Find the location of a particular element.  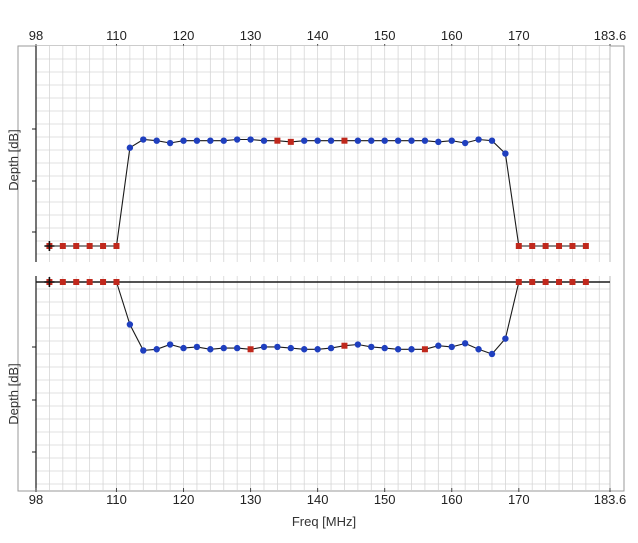

top-x-tick-label: 150 is located at coordinates (385, 35).